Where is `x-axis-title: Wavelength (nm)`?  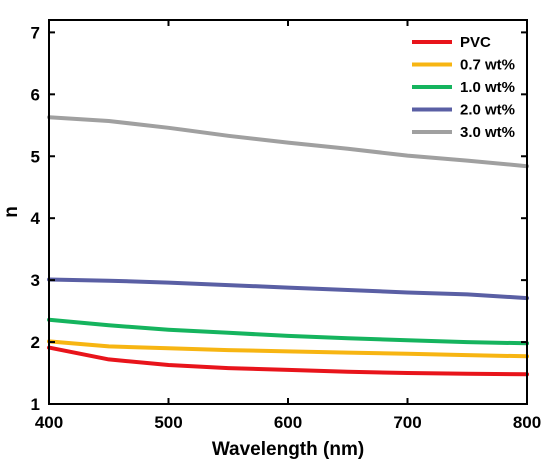 x-axis-title: Wavelength (nm) is located at coordinates (288, 449).